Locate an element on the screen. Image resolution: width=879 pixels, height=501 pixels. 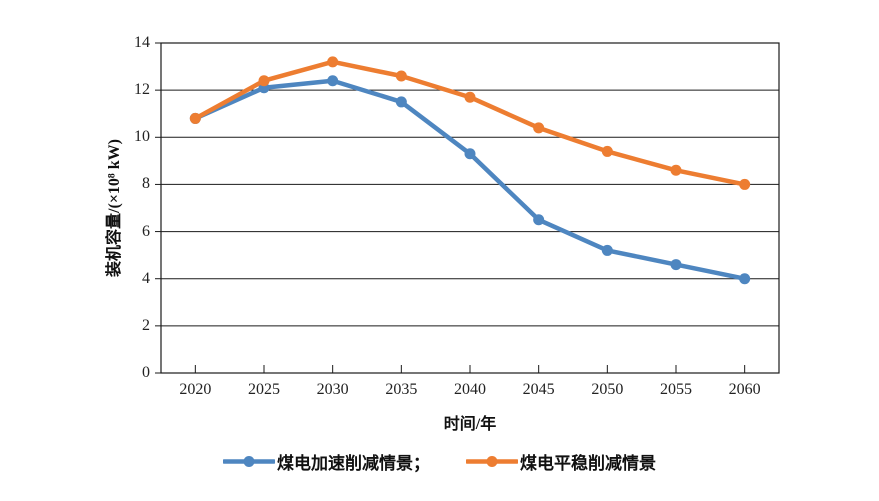
x-tick-label: 2045 is located at coordinates (538, 389).